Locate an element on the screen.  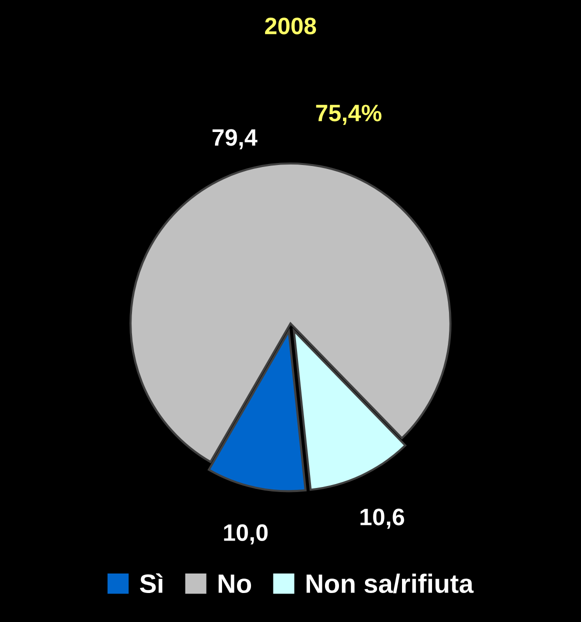
legend-label: Sì is located at coordinates (151, 583).